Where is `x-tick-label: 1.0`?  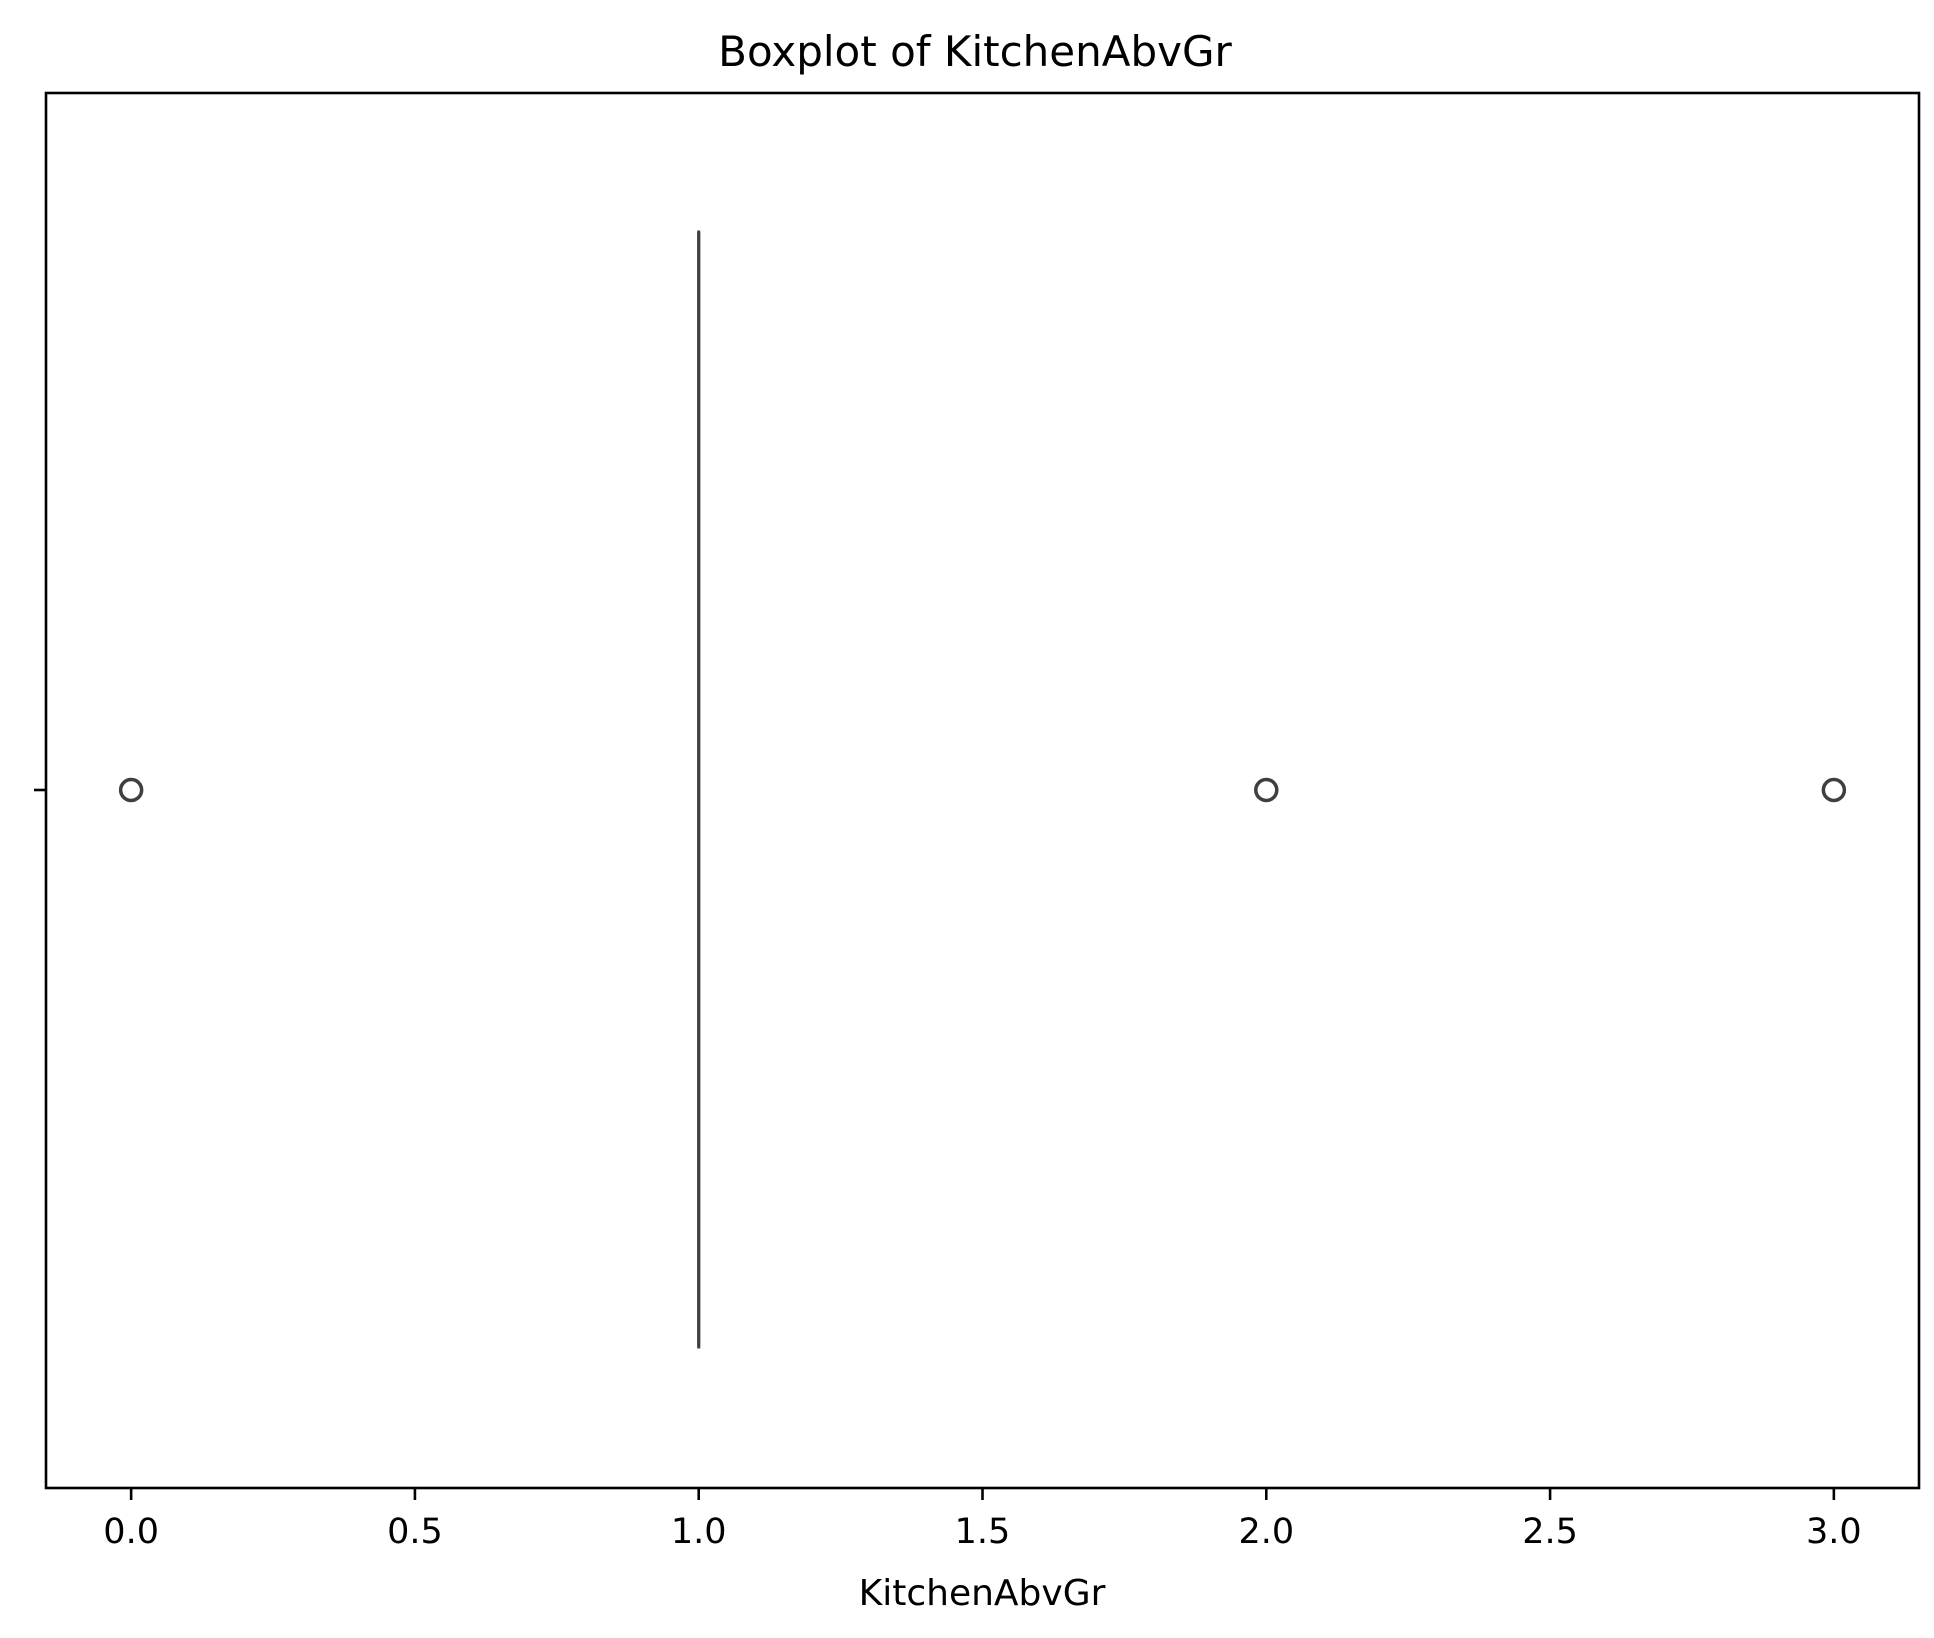
x-tick-label: 1.0 is located at coordinates (699, 1532).